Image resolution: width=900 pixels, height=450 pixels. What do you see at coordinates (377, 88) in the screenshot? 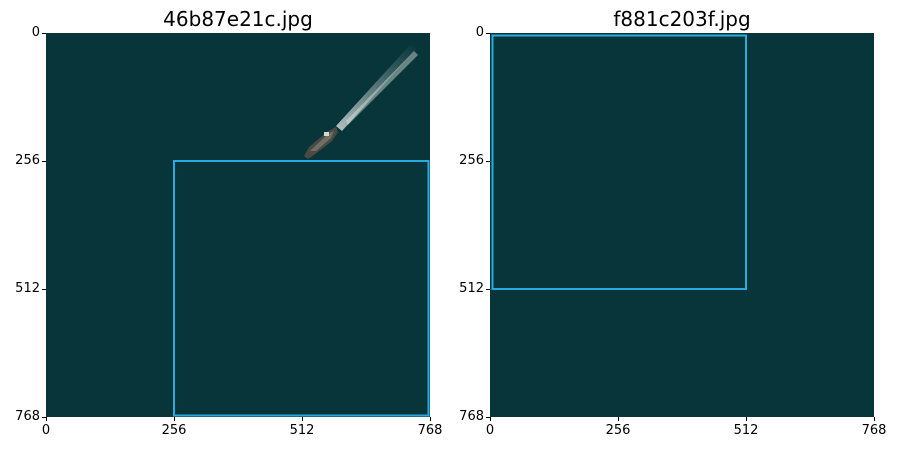
I see `ship-wake` at bounding box center [377, 88].